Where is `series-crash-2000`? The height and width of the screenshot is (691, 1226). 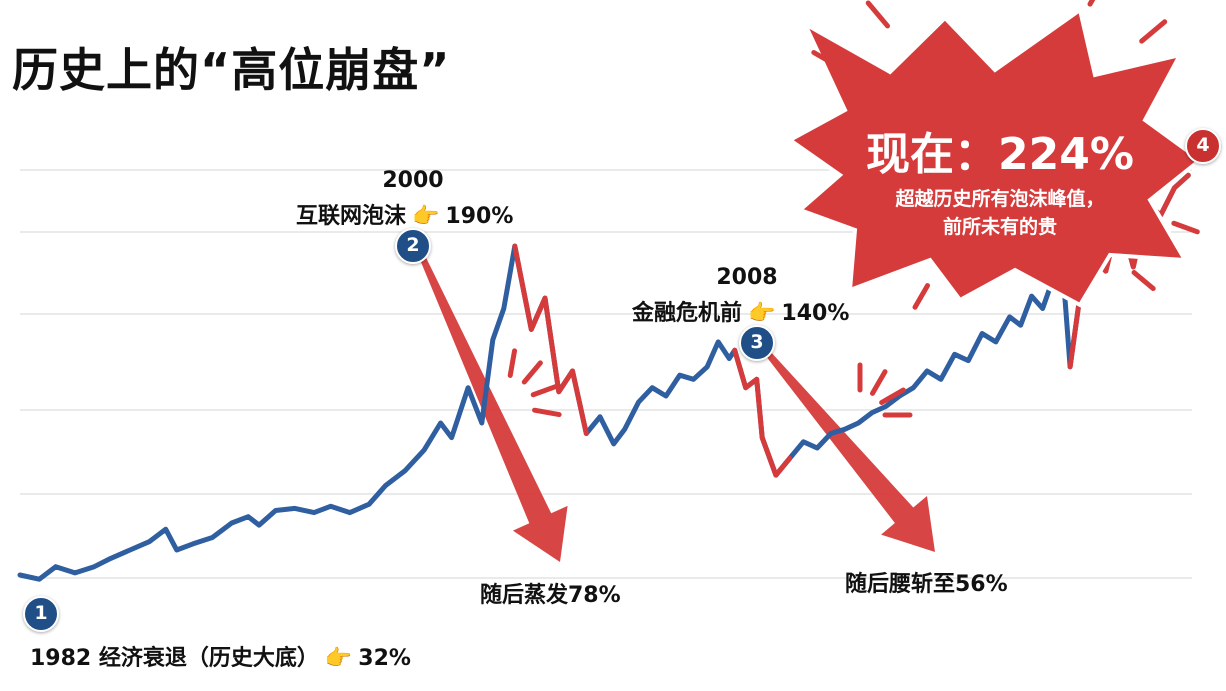
series-crash-2000 is located at coordinates (550, 339).